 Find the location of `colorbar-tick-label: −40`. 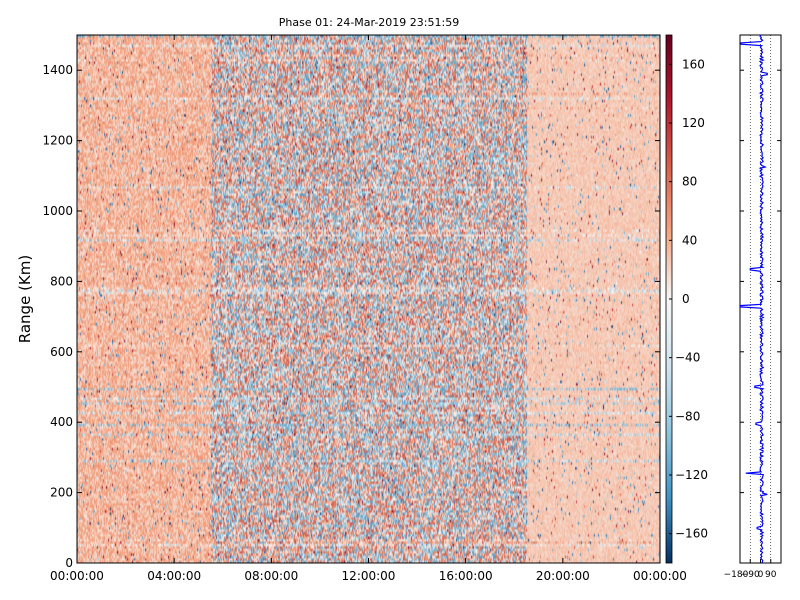

colorbar-tick-label: −40 is located at coordinates (687, 358).